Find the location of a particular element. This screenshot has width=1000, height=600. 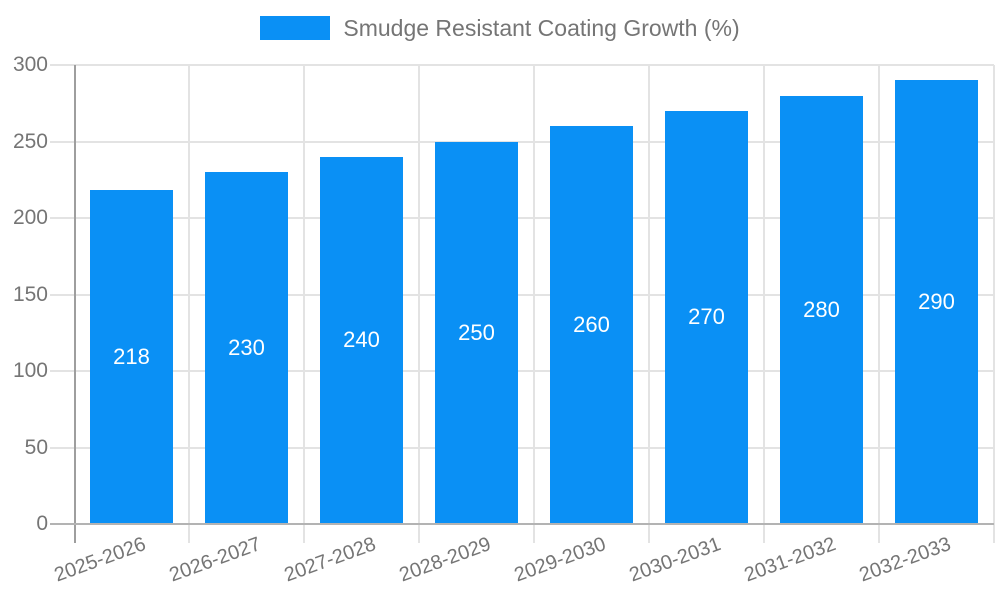

x-tick-label: 2032-2033 is located at coordinates (905, 560).